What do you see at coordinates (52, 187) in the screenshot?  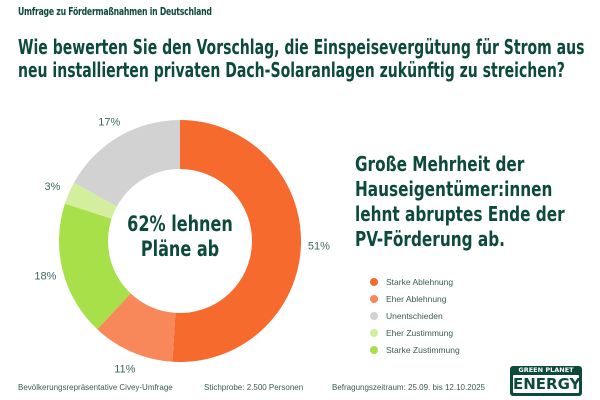 I see `slice-label: 3%` at bounding box center [52, 187].